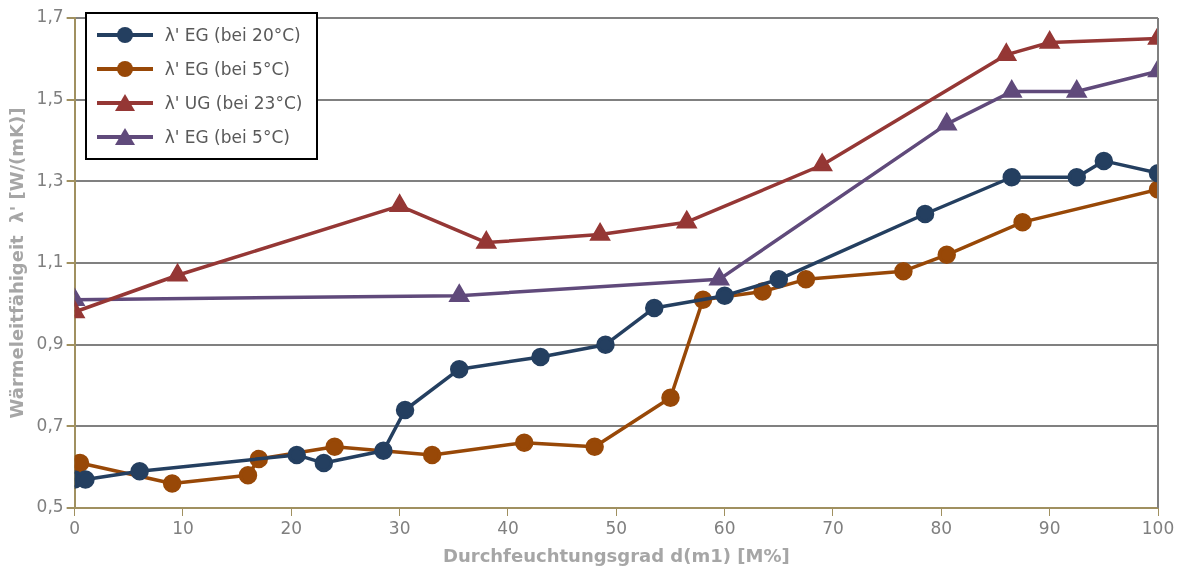 This screenshot has width=1188, height=576. What do you see at coordinates (508, 527) in the screenshot?
I see `x-tick-label: 40` at bounding box center [508, 527].